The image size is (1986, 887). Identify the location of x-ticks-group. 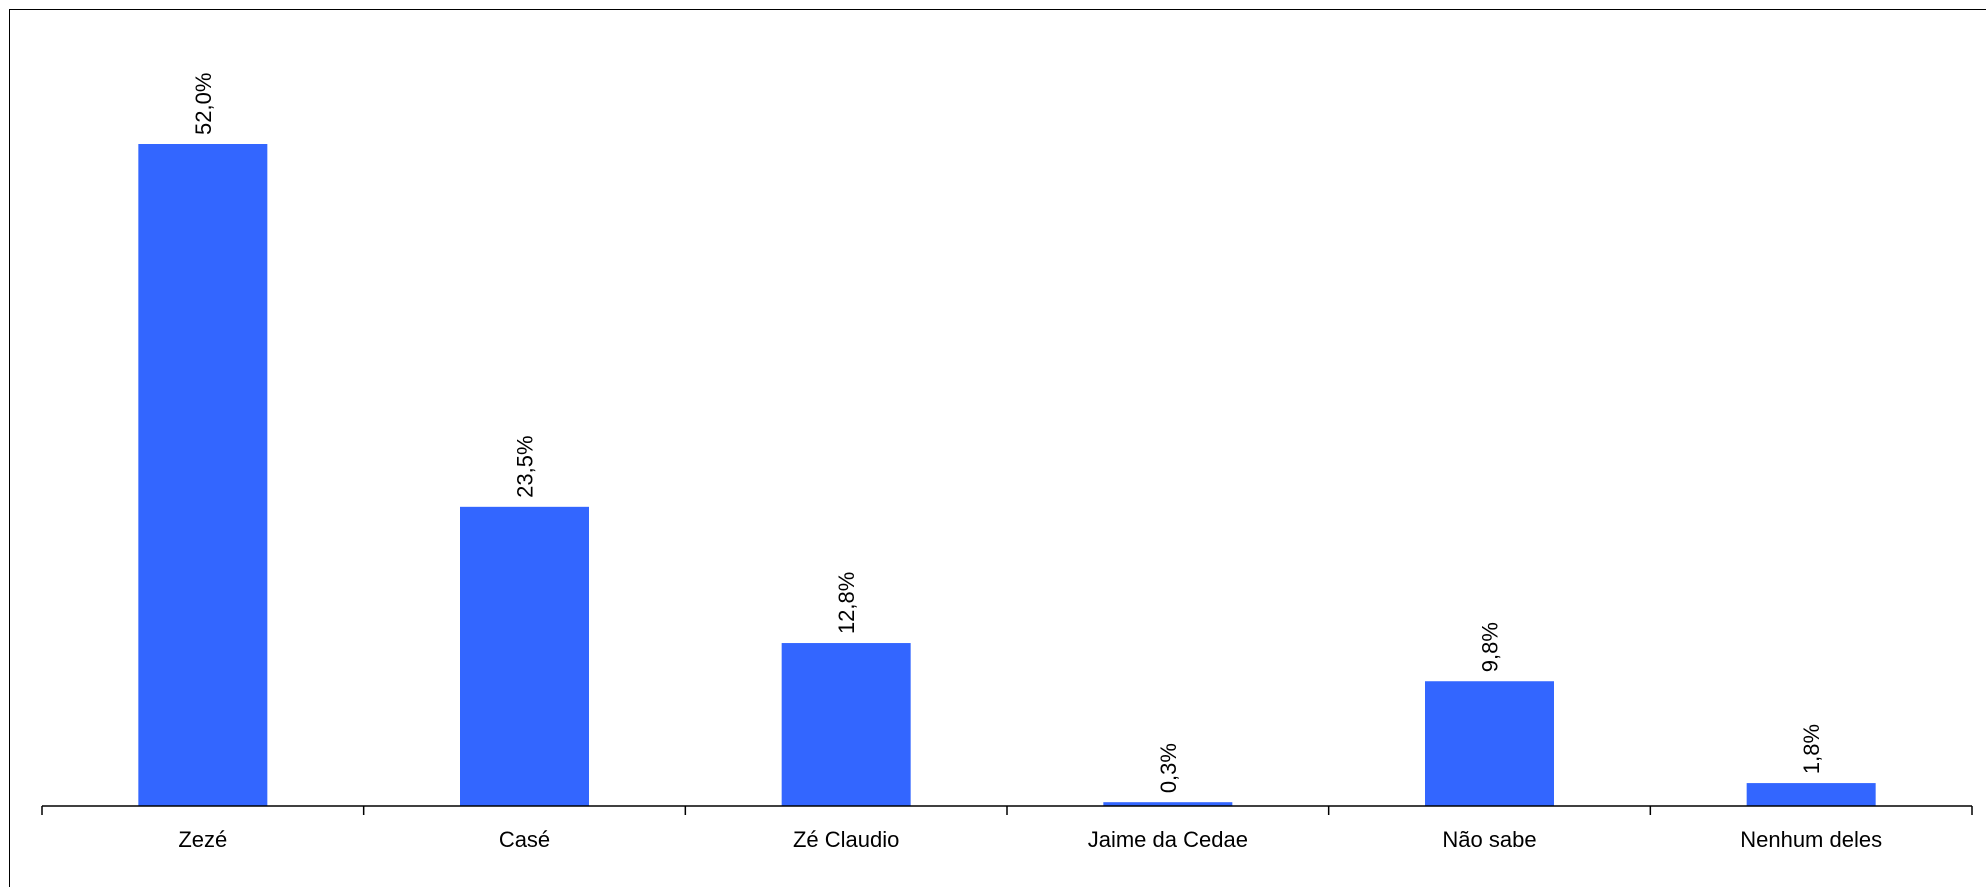
(1007, 810).